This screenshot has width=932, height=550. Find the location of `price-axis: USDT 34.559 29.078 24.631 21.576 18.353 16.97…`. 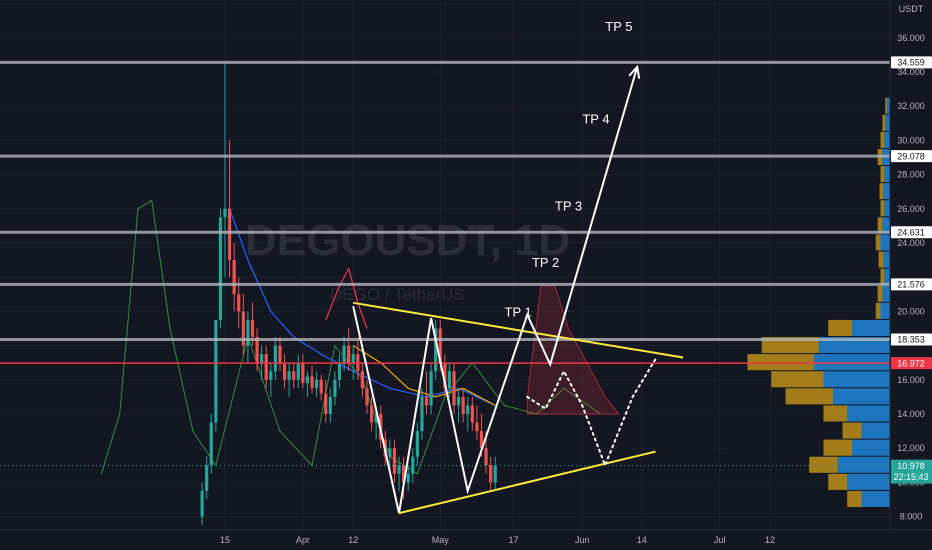

price-axis: USDT 34.559 29.078 24.631 21.576 18.353 16.97… is located at coordinates (910, 265).